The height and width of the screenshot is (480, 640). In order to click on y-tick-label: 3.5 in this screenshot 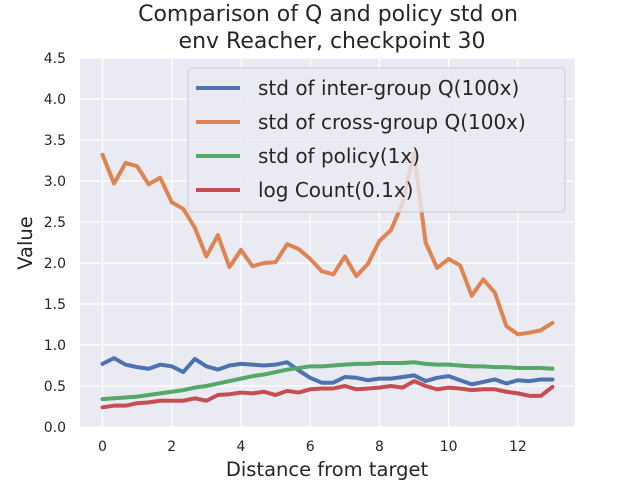, I will do `click(55, 141)`.